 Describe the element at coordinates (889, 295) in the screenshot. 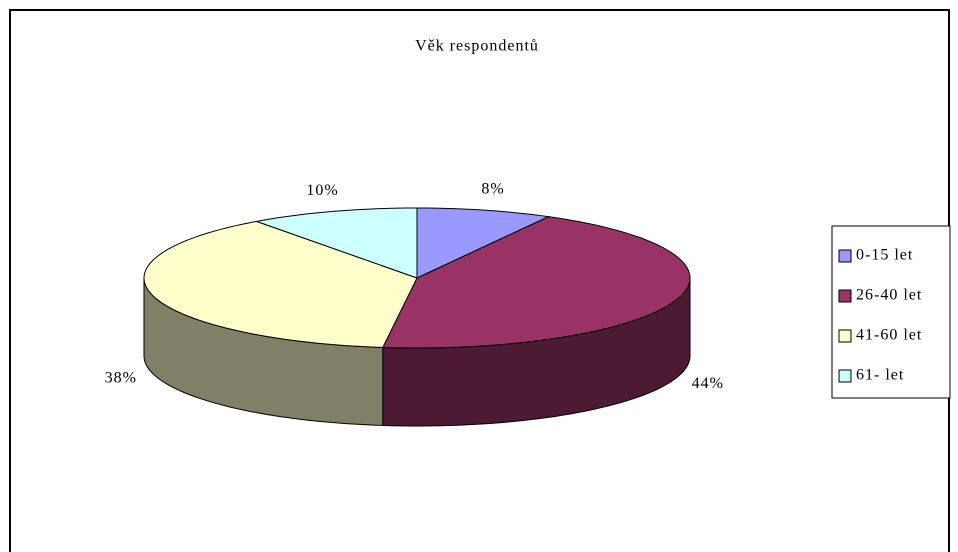

I see `legend-label: 26-40 let` at that location.